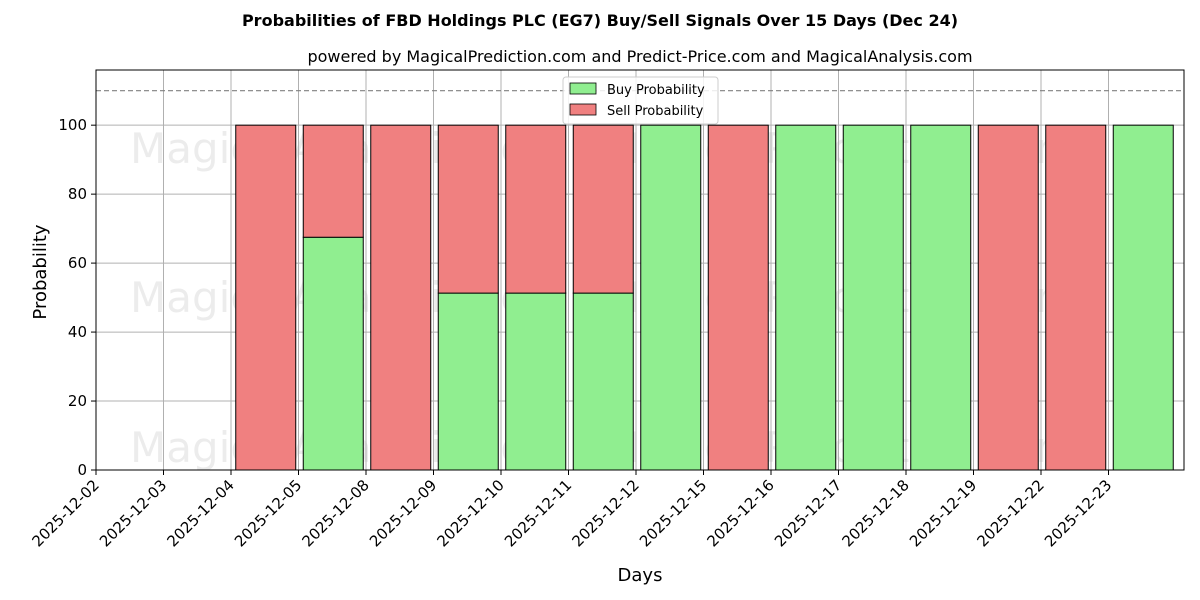 This screenshot has width=1200, height=600. I want to click on x-tick-label: 2025-12-18, so click(875, 513).